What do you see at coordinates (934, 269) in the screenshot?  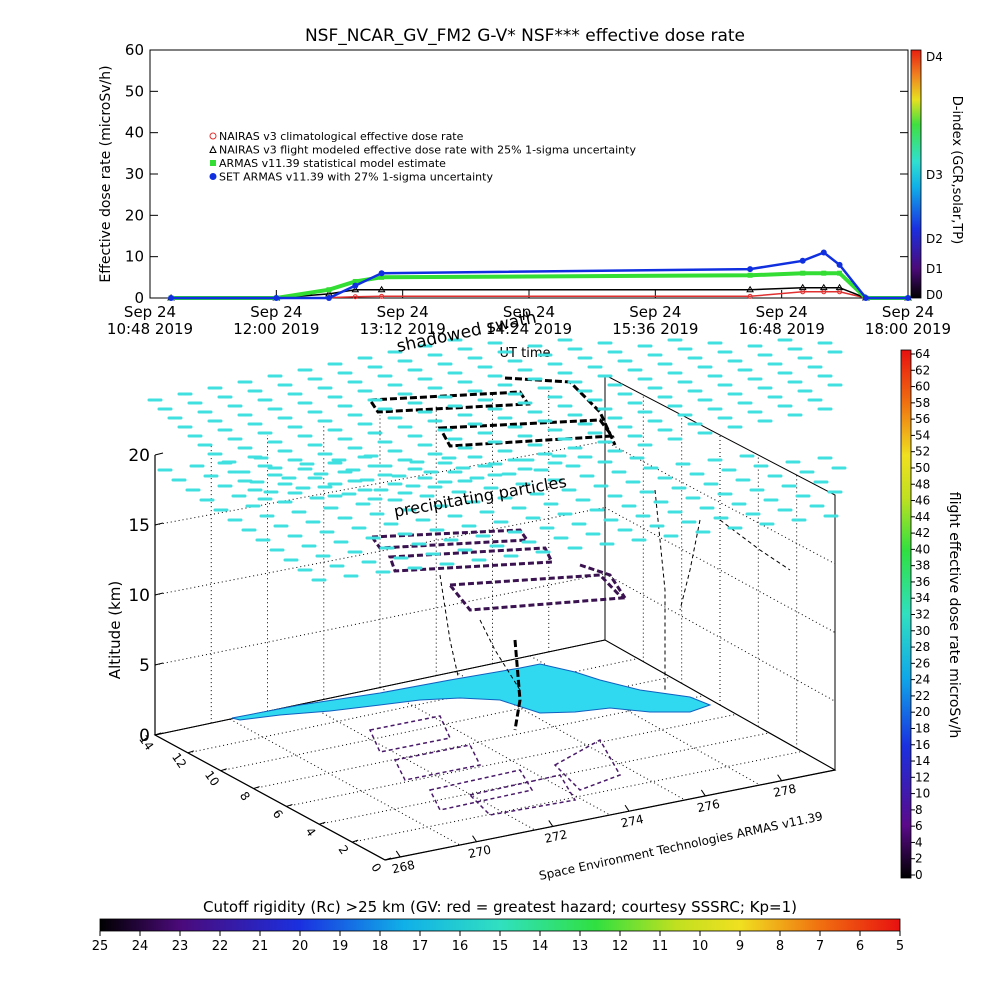 I see `d-index-tick-label: D1` at bounding box center [934, 269].